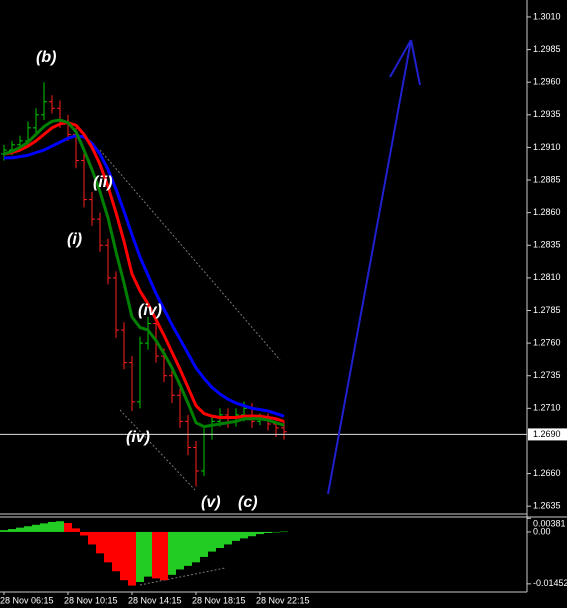  Describe the element at coordinates (547, 245) in the screenshot. I see `y-tick-label: 1.2835` at that location.